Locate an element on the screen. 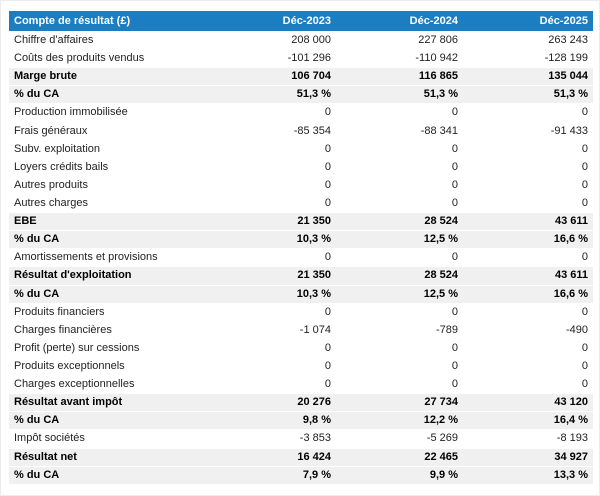 The height and width of the screenshot is (496, 600). cell-value: -8 193 is located at coordinates (572, 438).